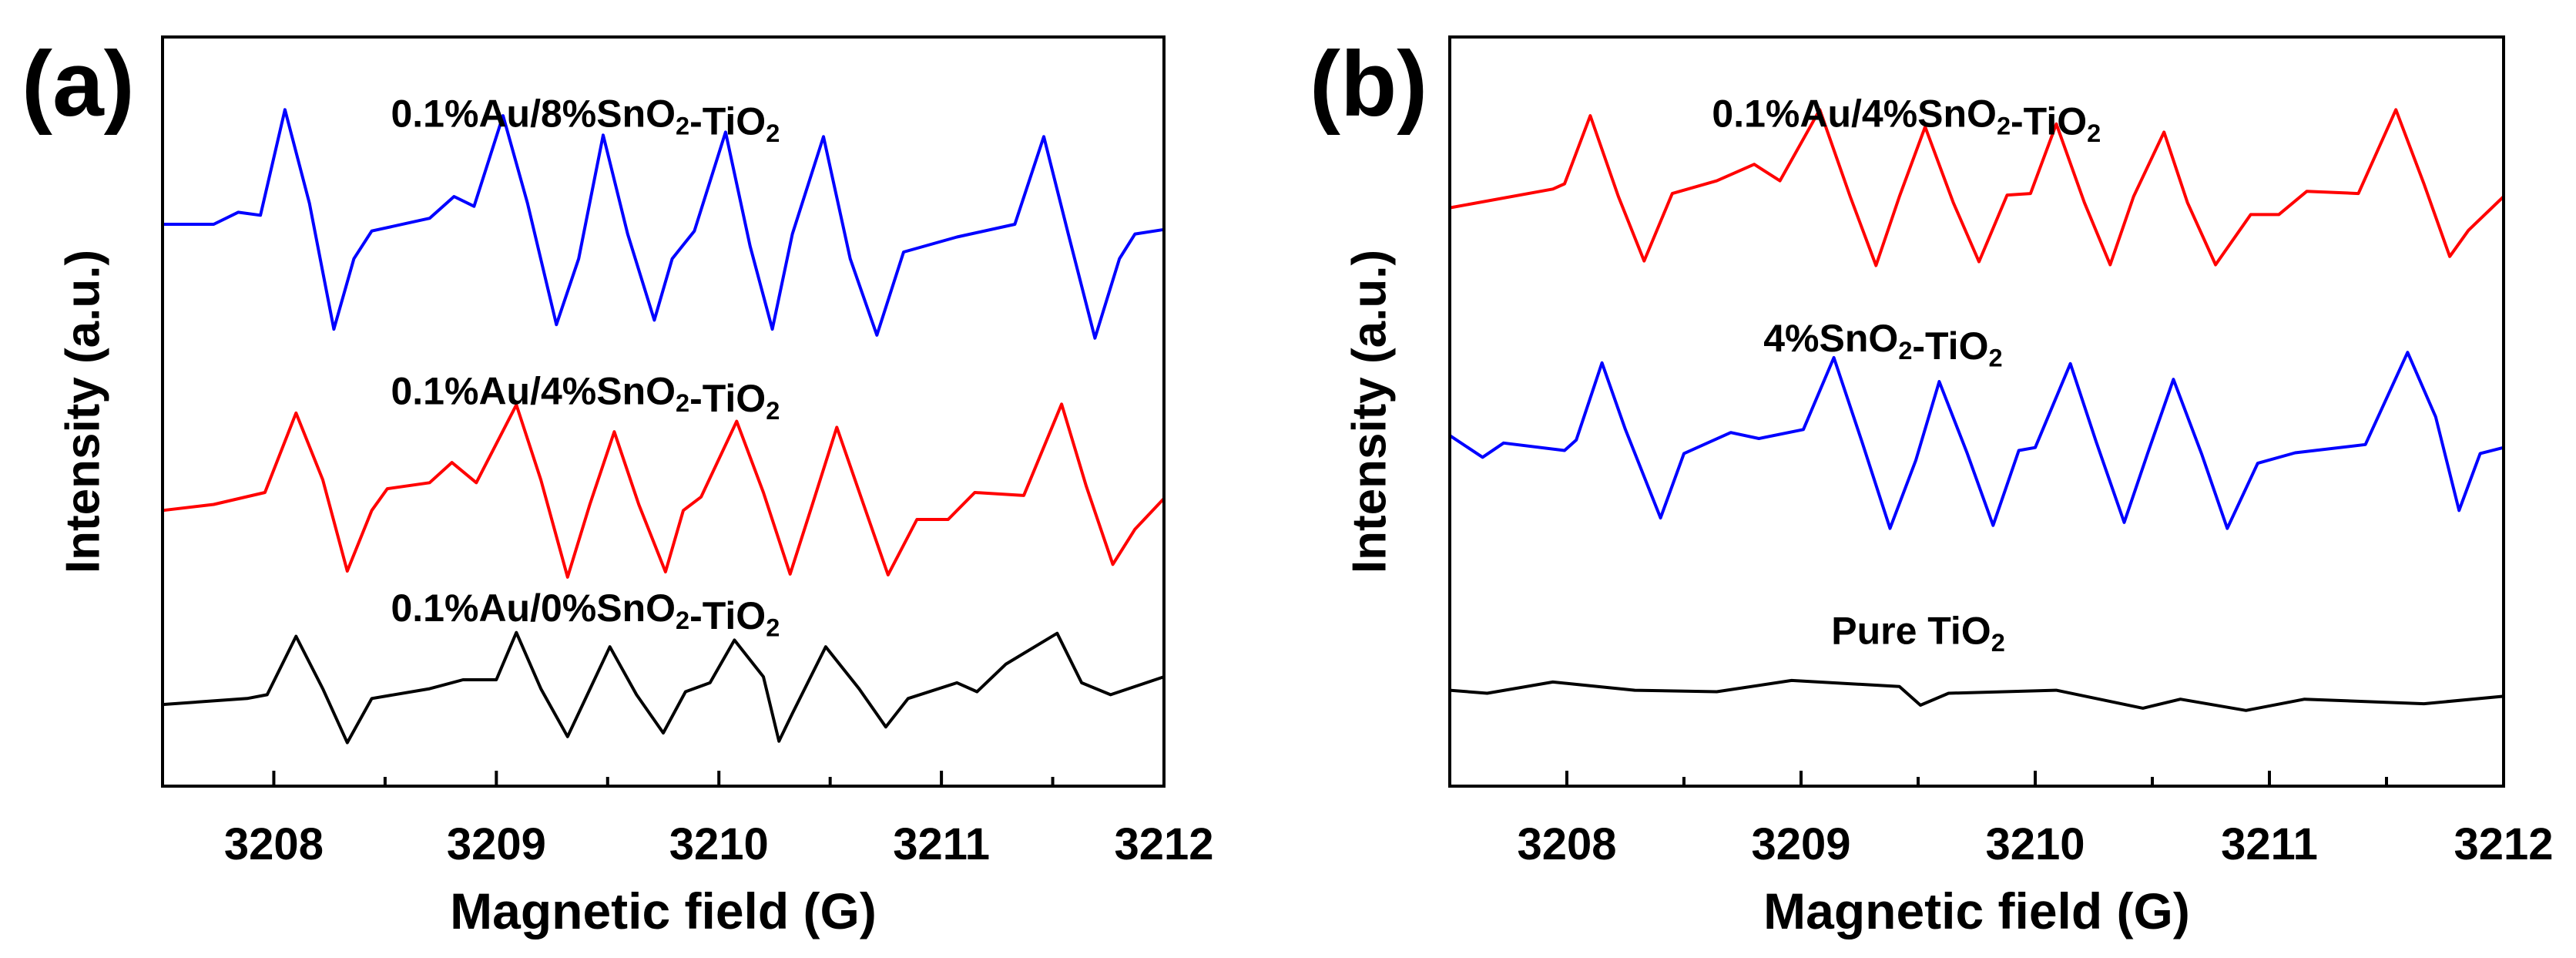  I want to click on series-label: Pure TiO2, so click(1918, 633).